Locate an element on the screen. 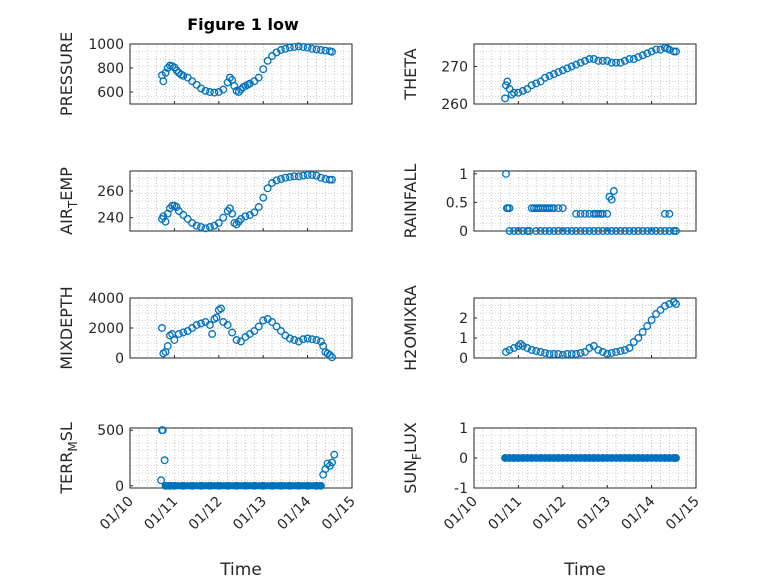 The height and width of the screenshot is (583, 778). y-tick-label: 0.5 is located at coordinates (457, 203).